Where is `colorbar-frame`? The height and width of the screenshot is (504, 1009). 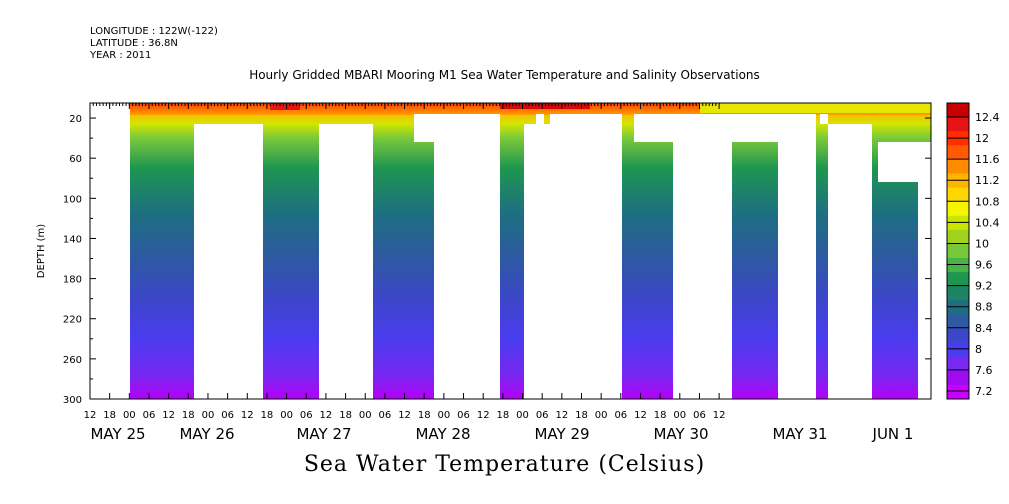
colorbar-frame is located at coordinates (958, 251).